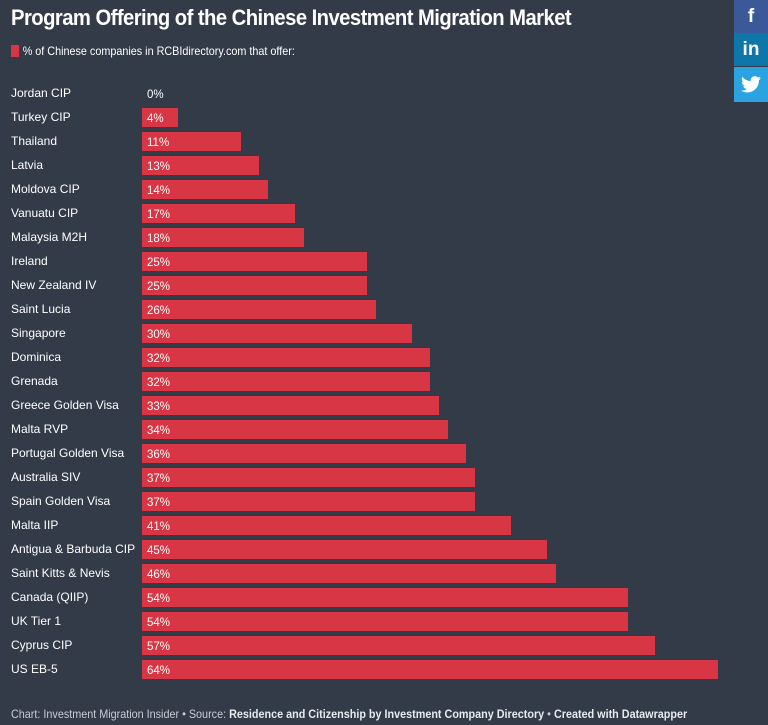  What do you see at coordinates (34, 669) in the screenshot?
I see `category-label: US EB-5` at bounding box center [34, 669].